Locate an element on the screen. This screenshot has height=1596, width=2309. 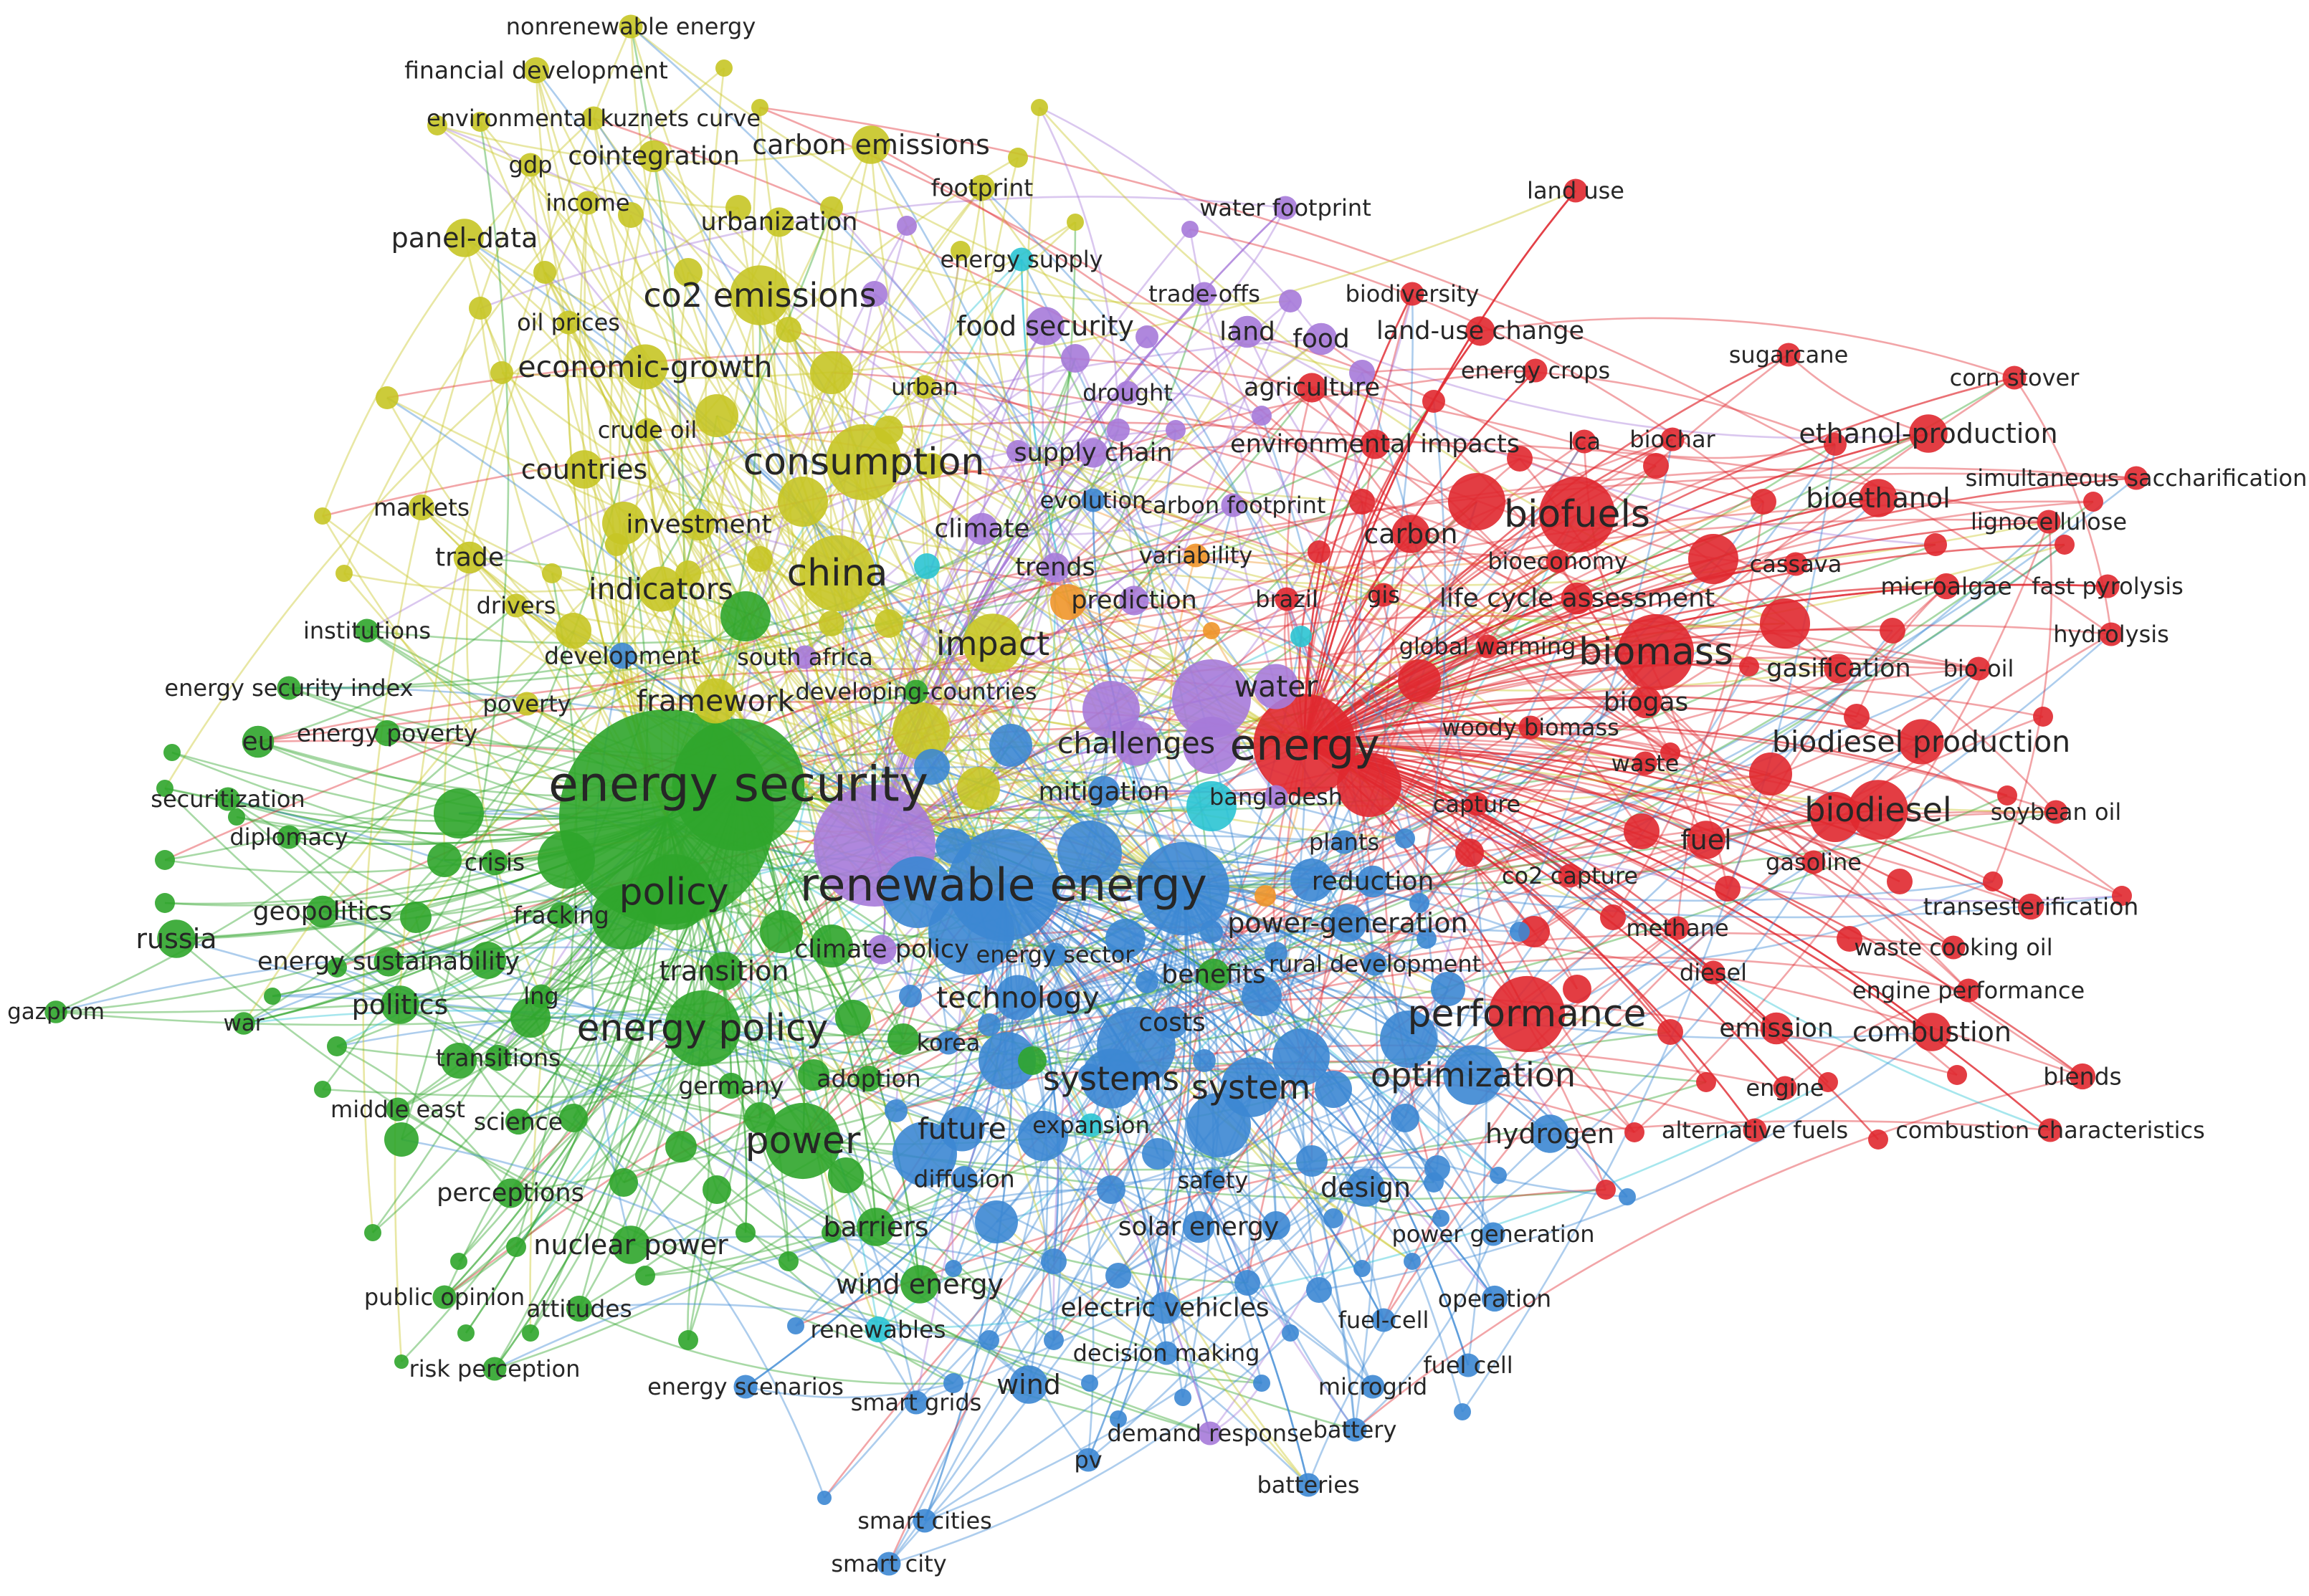
label-energy-security-index: energy security index is located at coordinates (288, 688).